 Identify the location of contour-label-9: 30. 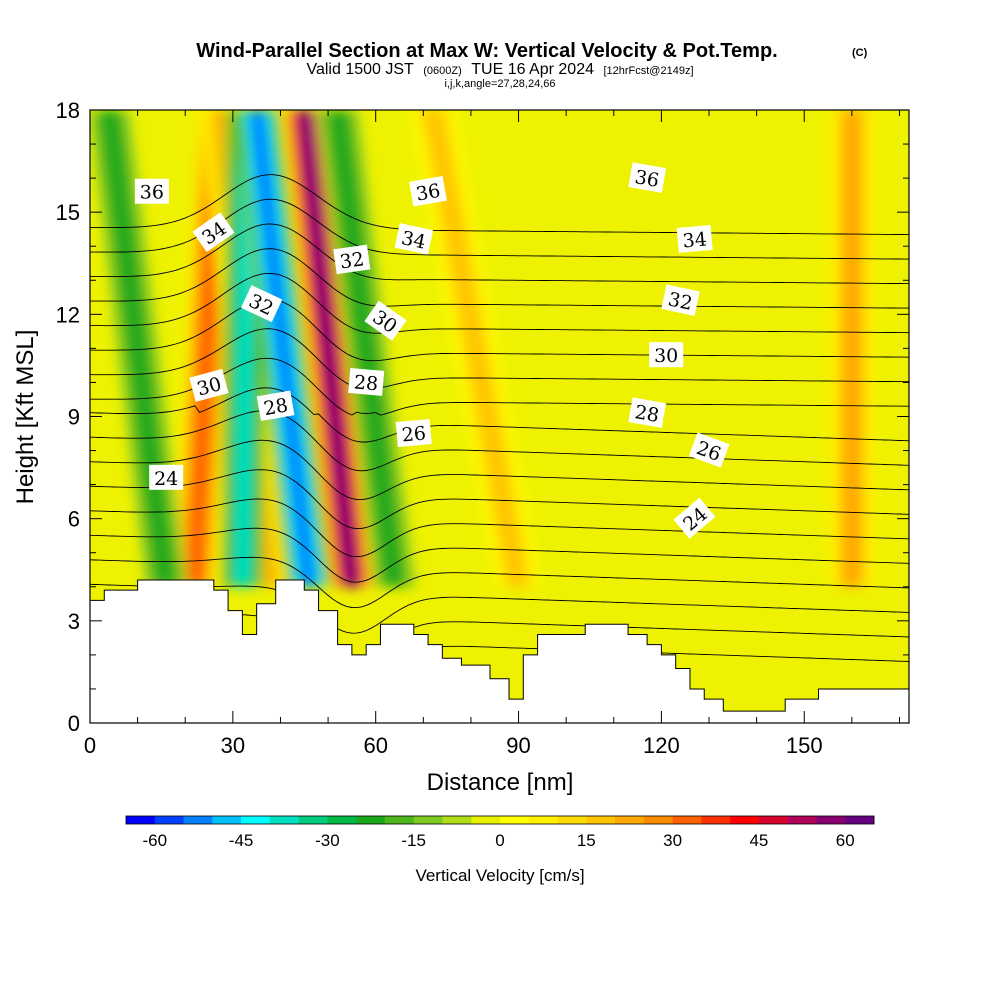
(209, 385).